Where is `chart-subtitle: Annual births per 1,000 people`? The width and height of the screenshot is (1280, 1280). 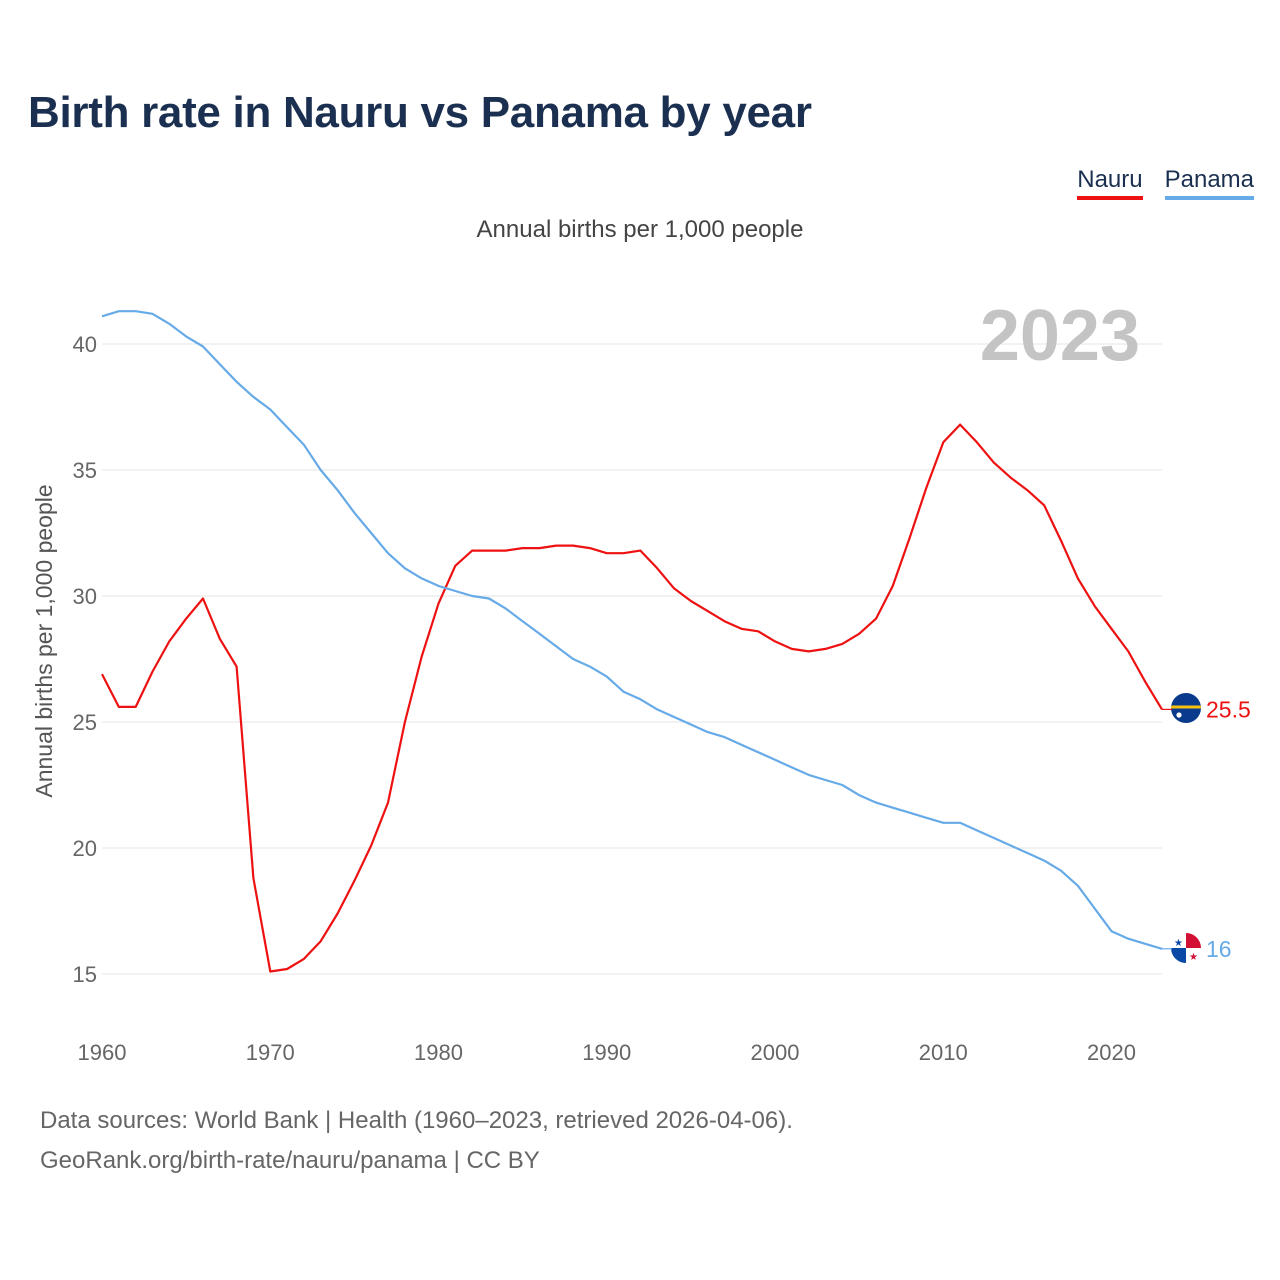
chart-subtitle: Annual births per 1,000 people is located at coordinates (640, 229).